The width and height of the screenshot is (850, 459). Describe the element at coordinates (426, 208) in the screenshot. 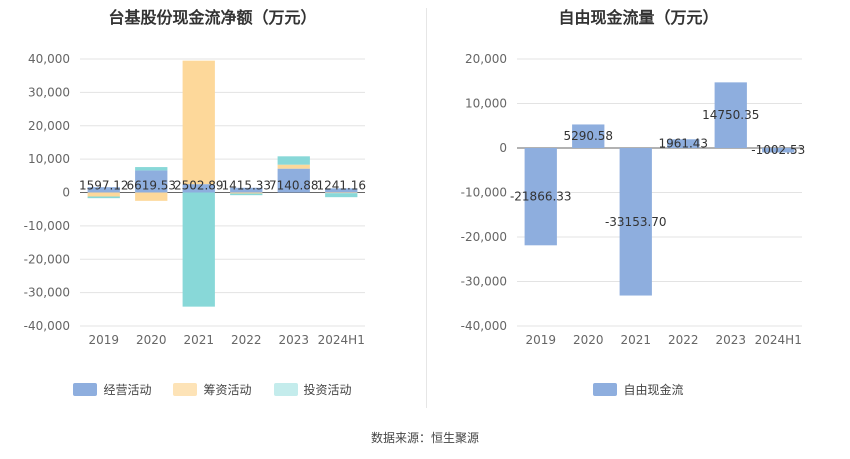

I see `panel-divider` at that location.